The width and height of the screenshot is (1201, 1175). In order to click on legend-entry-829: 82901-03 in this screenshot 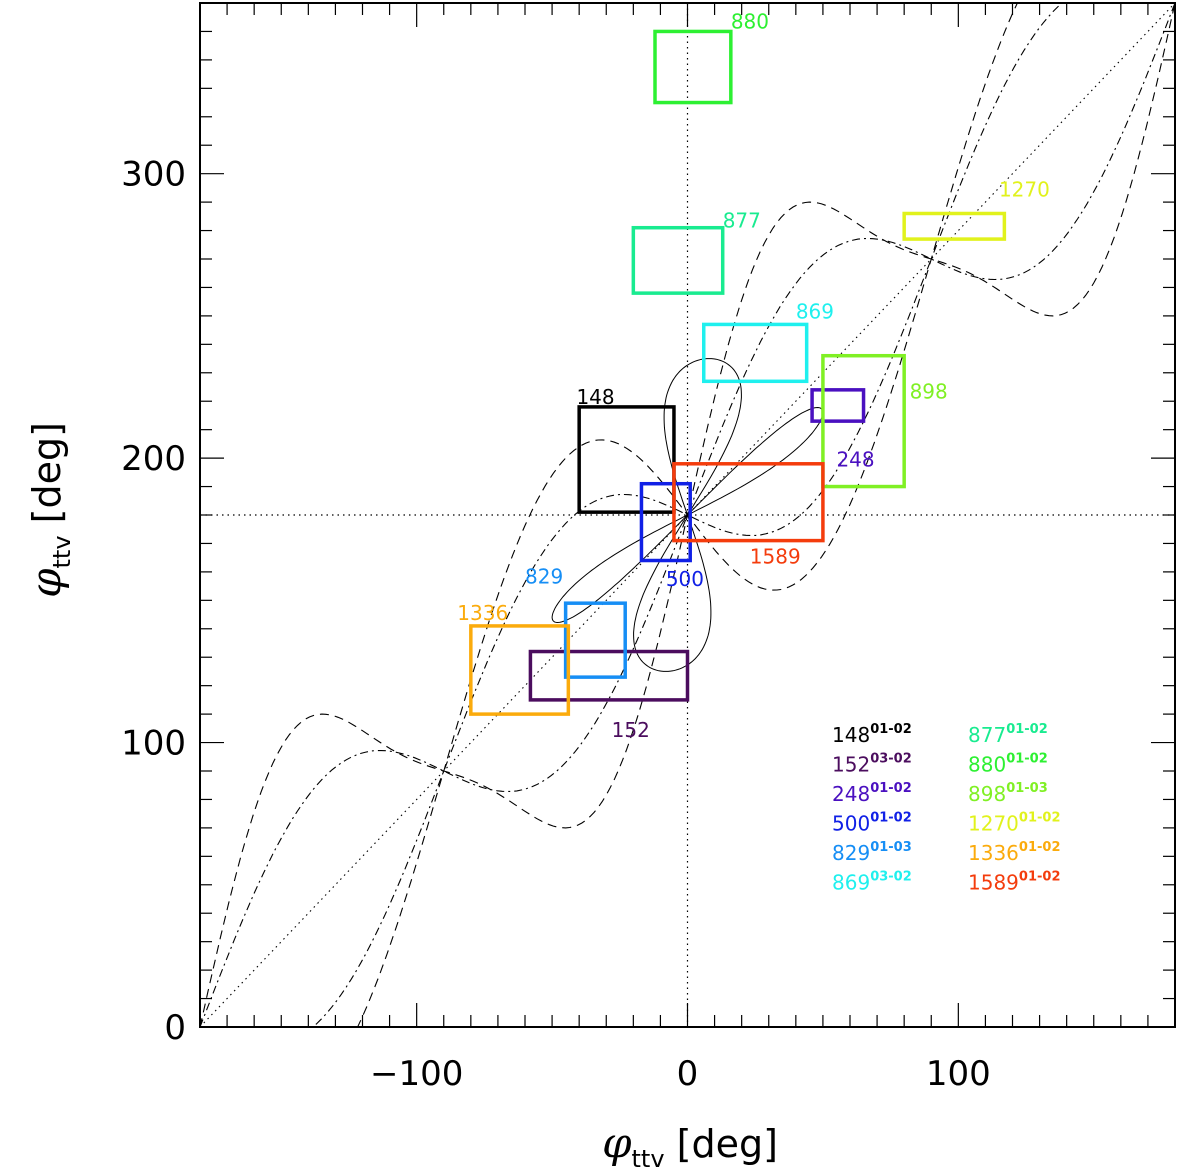, I will do `click(872, 852)`.